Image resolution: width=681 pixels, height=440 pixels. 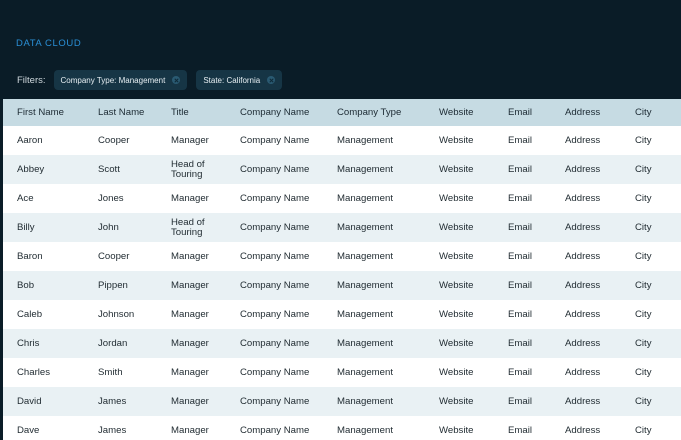 I want to click on column-header-city: City, so click(x=643, y=112).